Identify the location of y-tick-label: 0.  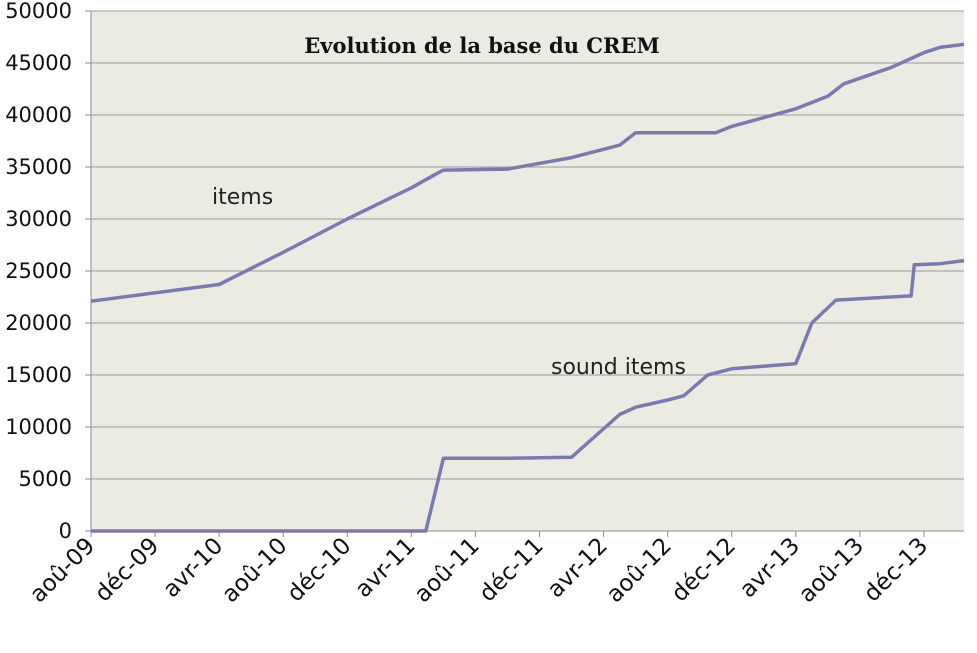
(65, 531).